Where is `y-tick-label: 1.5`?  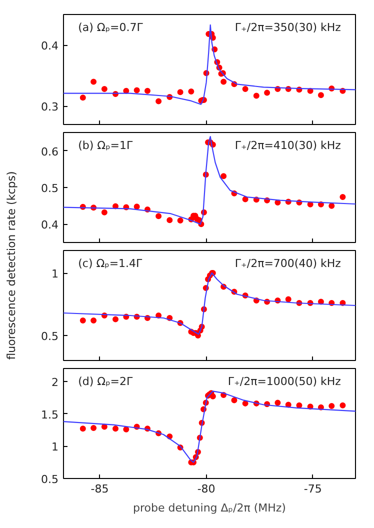
y-tick-label: 1.5 is located at coordinates (50, 415).